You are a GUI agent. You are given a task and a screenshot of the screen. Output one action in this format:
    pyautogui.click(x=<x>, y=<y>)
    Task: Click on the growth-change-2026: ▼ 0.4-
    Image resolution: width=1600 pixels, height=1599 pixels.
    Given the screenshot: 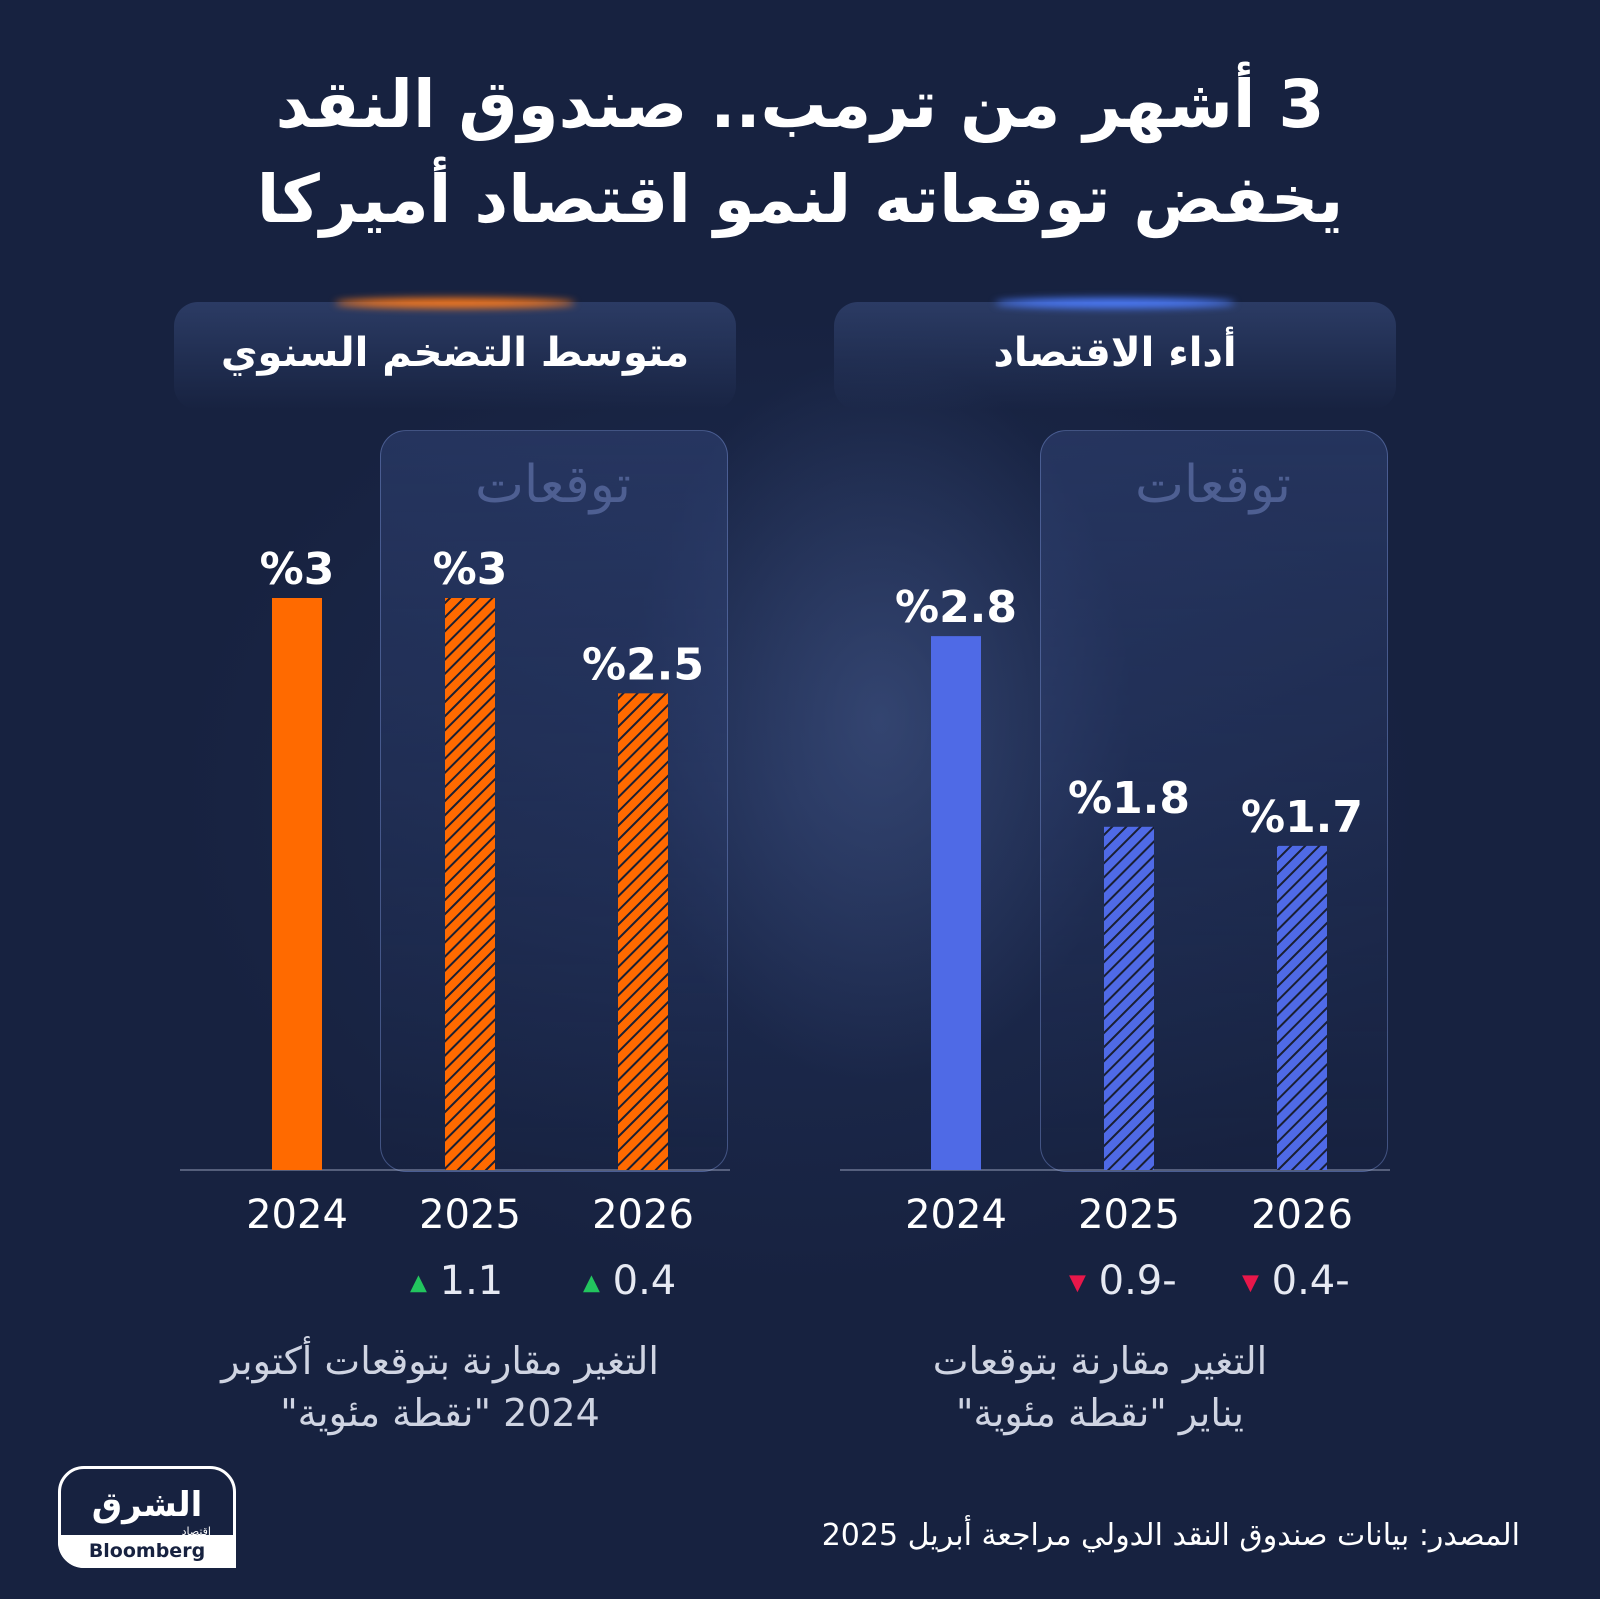 What is the action you would take?
    pyautogui.click(x=1296, y=1281)
    